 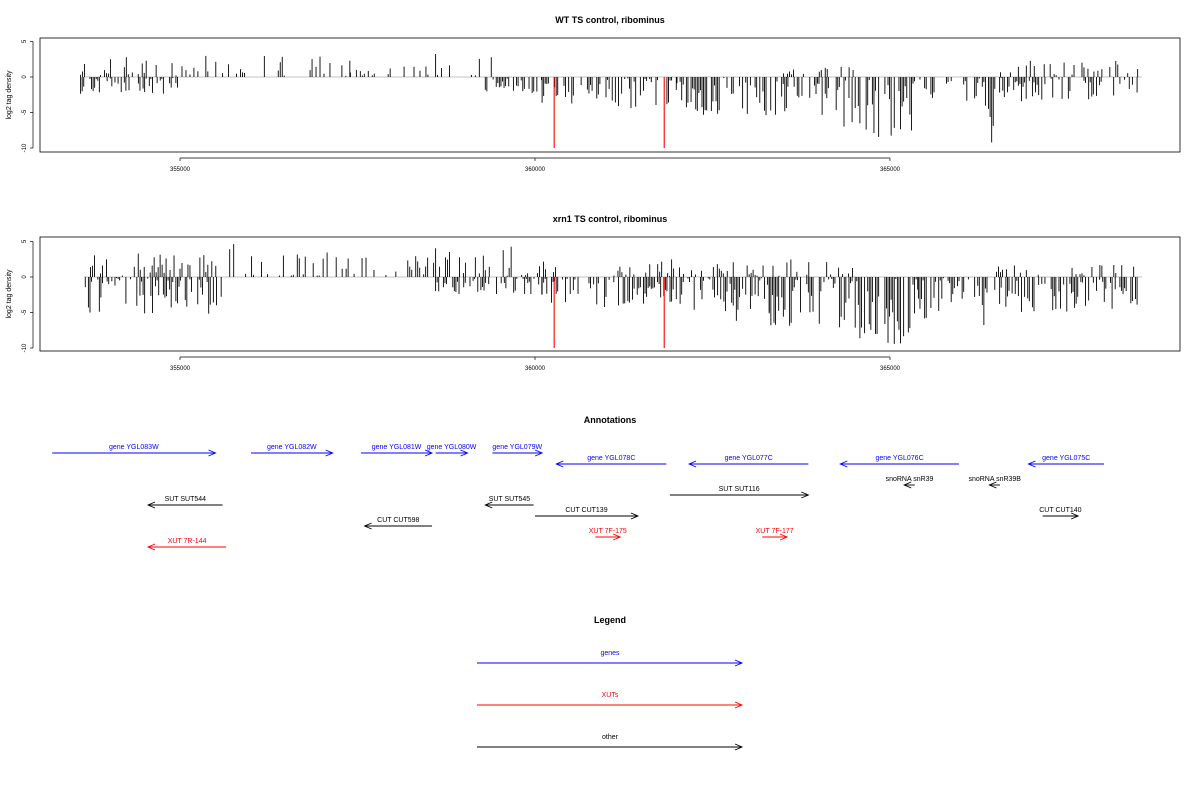 I want to click on feature-arrow: gene YGL077C, so click(x=748, y=461).